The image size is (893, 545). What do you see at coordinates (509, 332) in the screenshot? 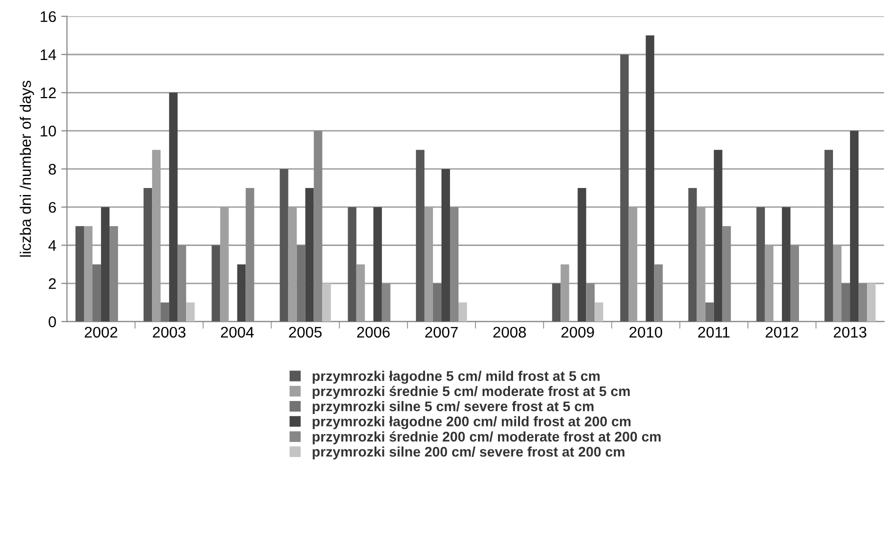
I see `x-tick-label: 2008` at bounding box center [509, 332].